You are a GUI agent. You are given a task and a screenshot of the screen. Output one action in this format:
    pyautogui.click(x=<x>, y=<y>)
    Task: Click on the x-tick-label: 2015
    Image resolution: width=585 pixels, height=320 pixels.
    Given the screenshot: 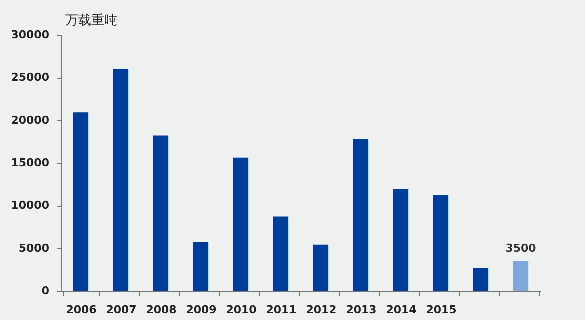 What is the action you would take?
    pyautogui.click(x=441, y=310)
    